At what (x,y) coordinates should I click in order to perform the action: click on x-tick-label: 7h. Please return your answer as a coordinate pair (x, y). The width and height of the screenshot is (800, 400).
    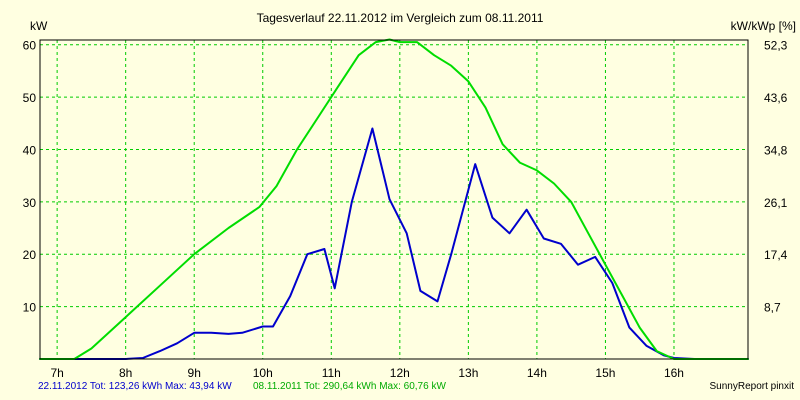
    Looking at the image, I should click on (56, 373).